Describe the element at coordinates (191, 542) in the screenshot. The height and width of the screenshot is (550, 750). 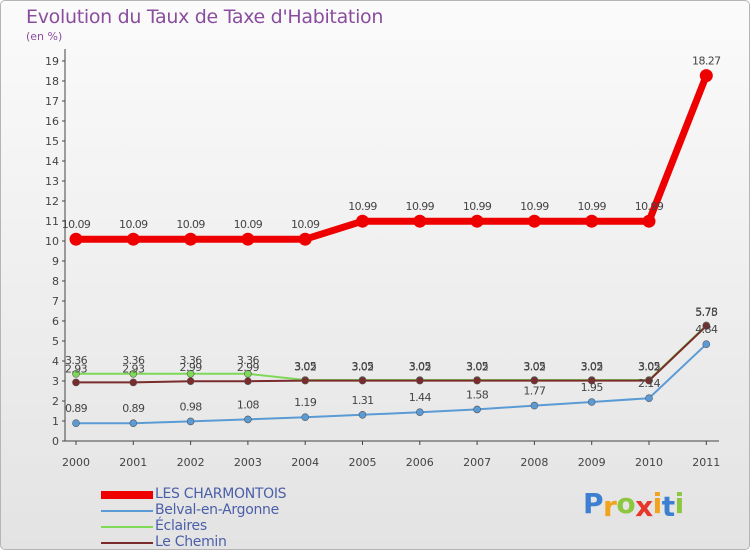
I see `legend-label: Le Chemin` at that location.